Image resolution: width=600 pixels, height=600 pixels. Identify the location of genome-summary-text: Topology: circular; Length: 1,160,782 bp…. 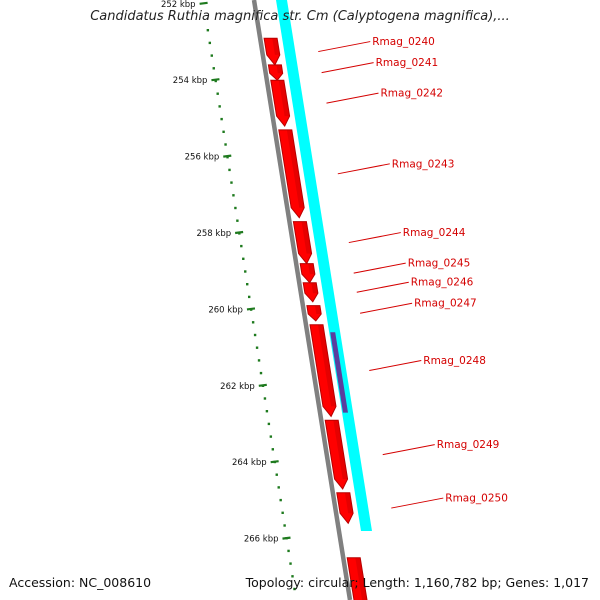
(417, 582).